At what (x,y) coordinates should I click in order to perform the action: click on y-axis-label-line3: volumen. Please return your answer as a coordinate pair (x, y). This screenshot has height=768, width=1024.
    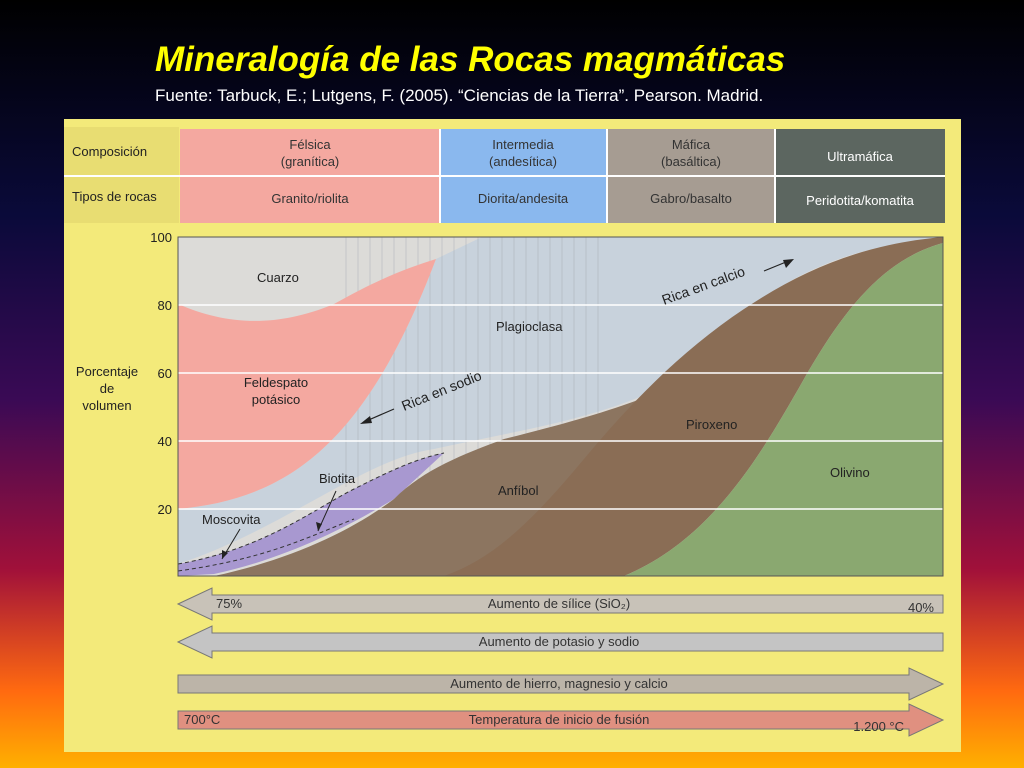
    Looking at the image, I should click on (106, 405).